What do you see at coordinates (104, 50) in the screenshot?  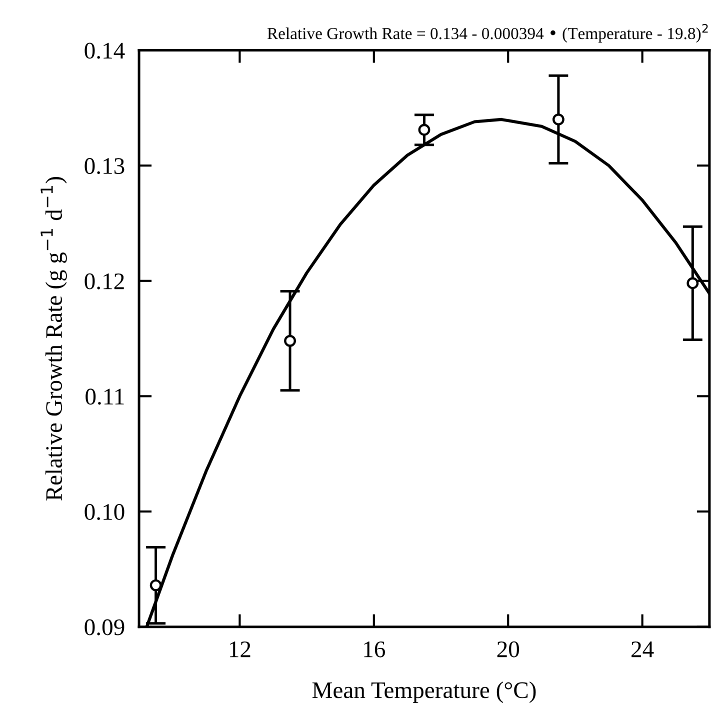 I see `y-tick-label: 0.14` at bounding box center [104, 50].